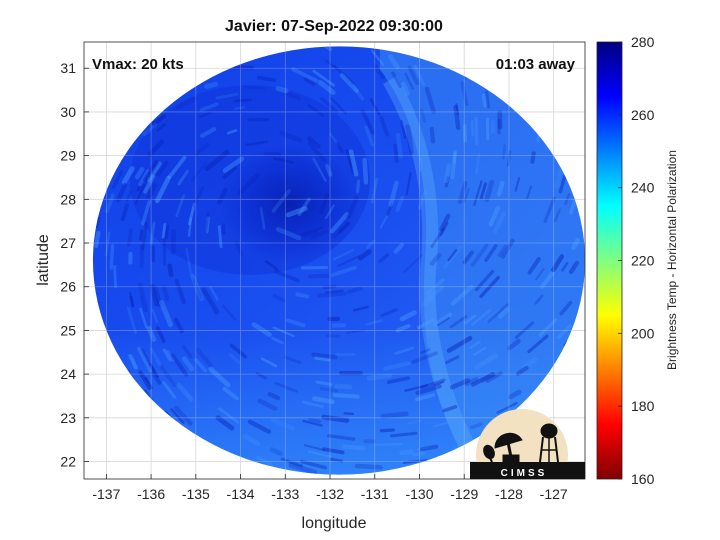 Image resolution: width=720 pixels, height=540 pixels. What do you see at coordinates (68, 68) in the screenshot?
I see `y-tick-label: 31` at bounding box center [68, 68].